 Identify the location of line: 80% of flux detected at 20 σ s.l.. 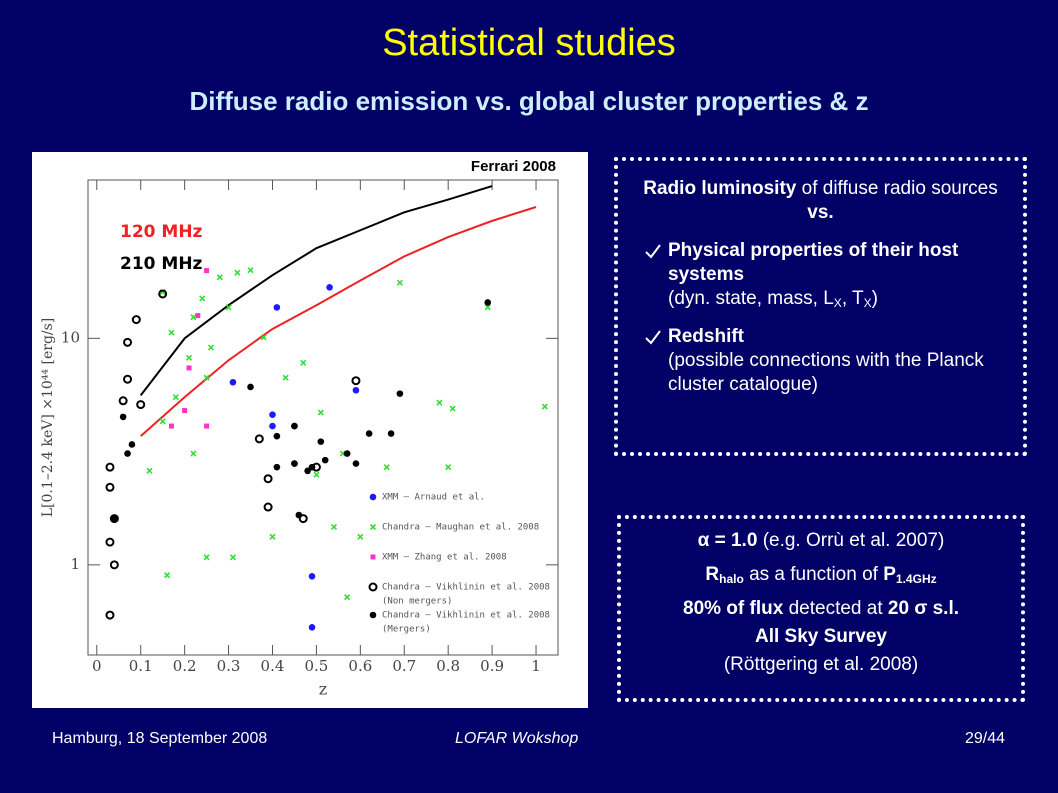
(821, 609).